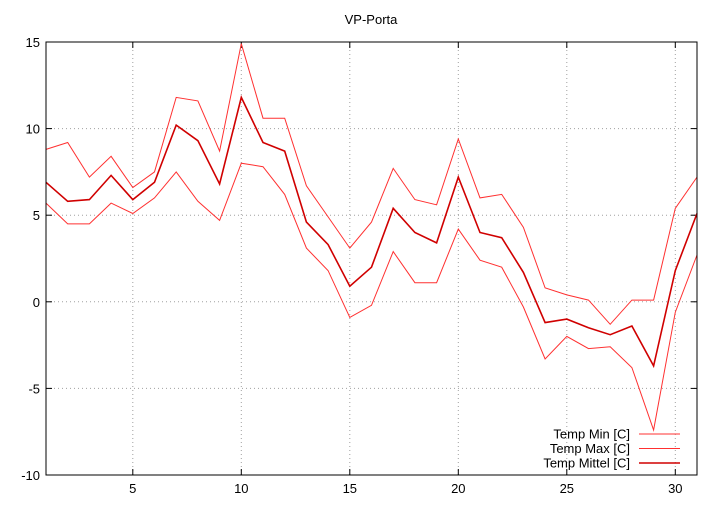 This screenshot has width=720, height=509. I want to click on x-tick-label: 15, so click(350, 488).